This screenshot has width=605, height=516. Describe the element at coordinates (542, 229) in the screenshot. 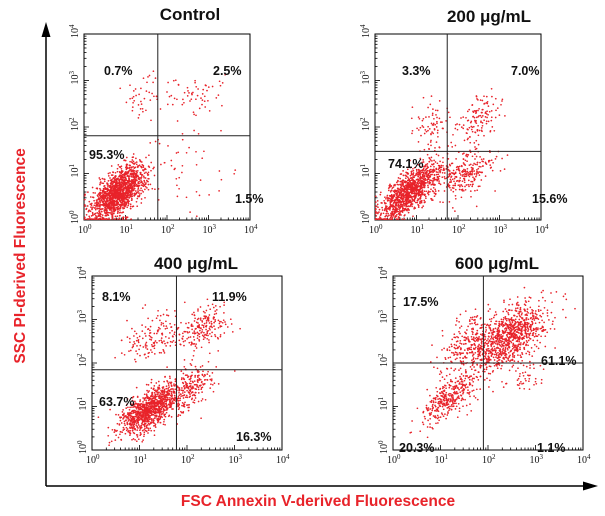

I see `x-tick-label: 104` at that location.